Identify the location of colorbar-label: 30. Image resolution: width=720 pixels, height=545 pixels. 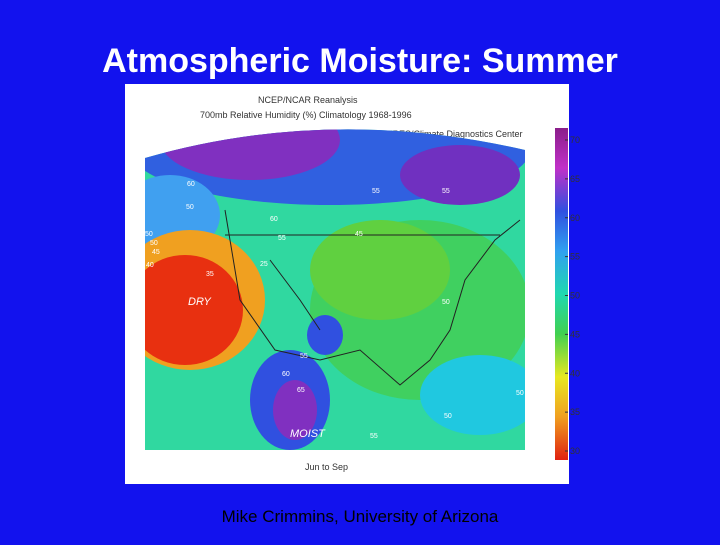
(575, 451).